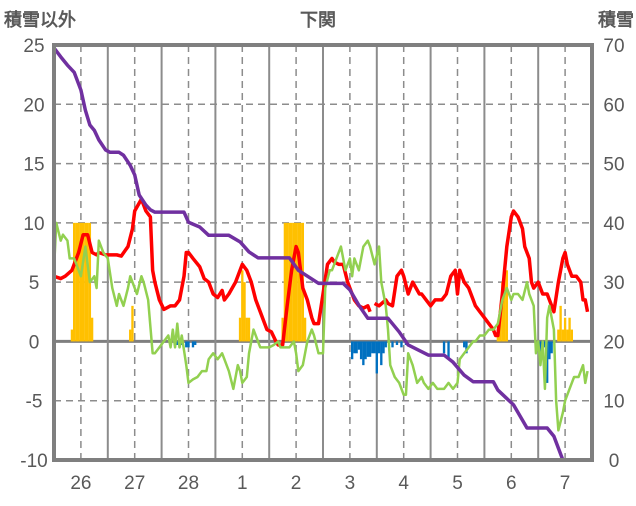 Image resolution: width=636 pixels, height=506 pixels. Describe the element at coordinates (33, 461) in the screenshot. I see `y-tick-left: -10` at that location.